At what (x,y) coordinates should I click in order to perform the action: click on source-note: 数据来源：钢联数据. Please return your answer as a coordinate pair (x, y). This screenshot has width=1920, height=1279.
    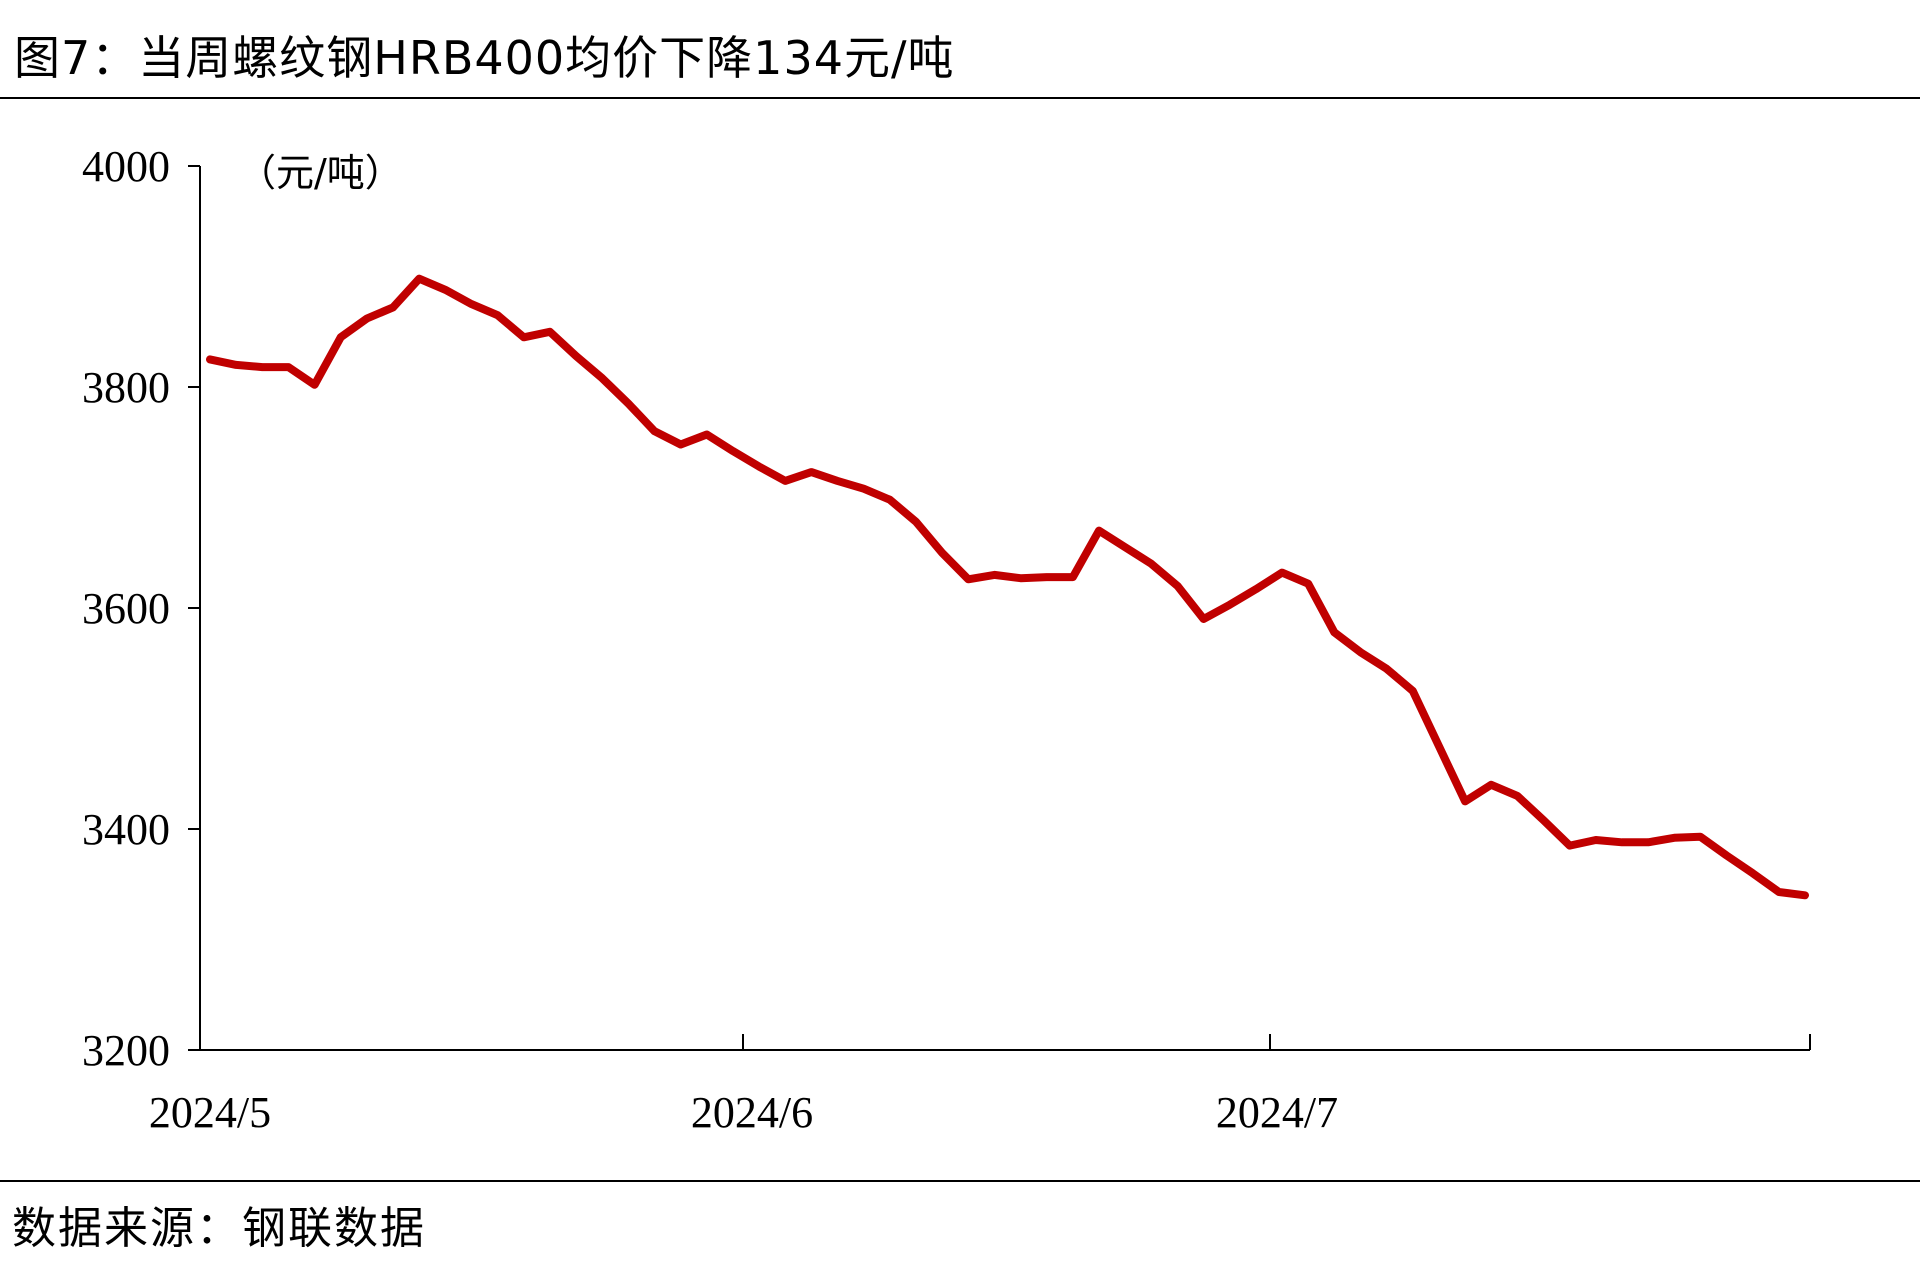
    Looking at the image, I should click on (219, 1228).